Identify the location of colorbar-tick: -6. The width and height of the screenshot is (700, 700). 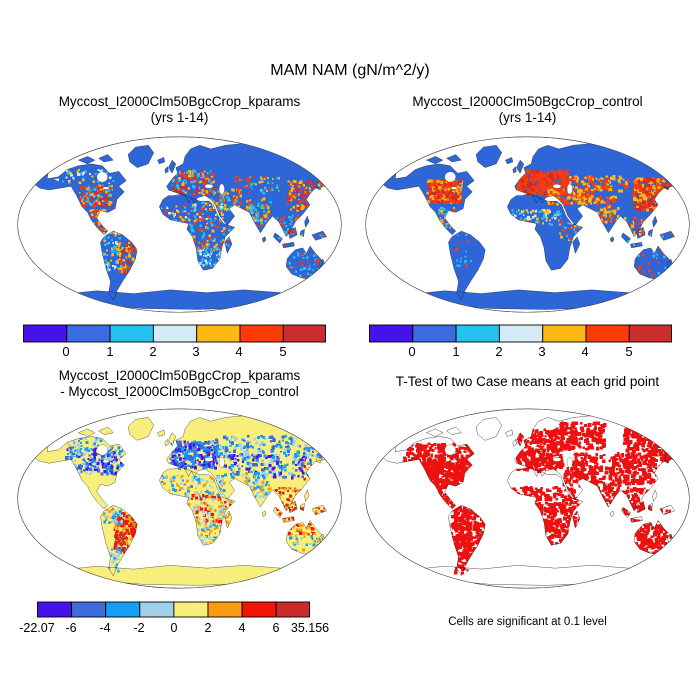
(71, 628).